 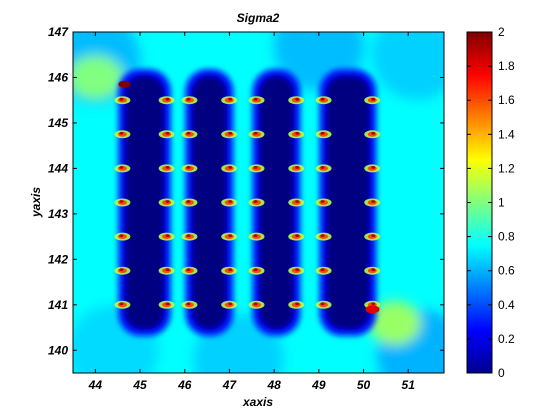 What do you see at coordinates (506, 339) in the screenshot?
I see `colorbar-tick-label: 0.2` at bounding box center [506, 339].